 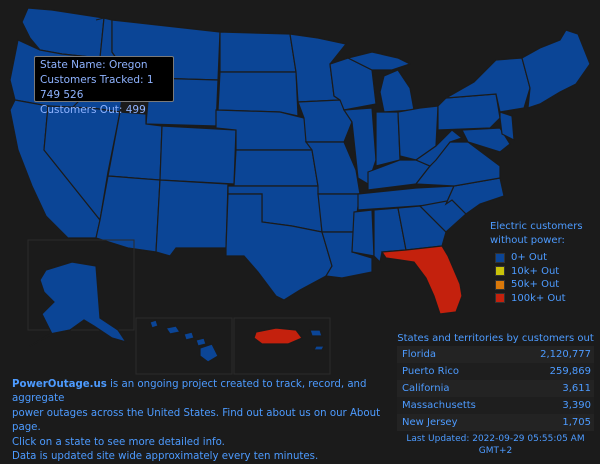 I want to click on state-texas, so click(x=279, y=247).